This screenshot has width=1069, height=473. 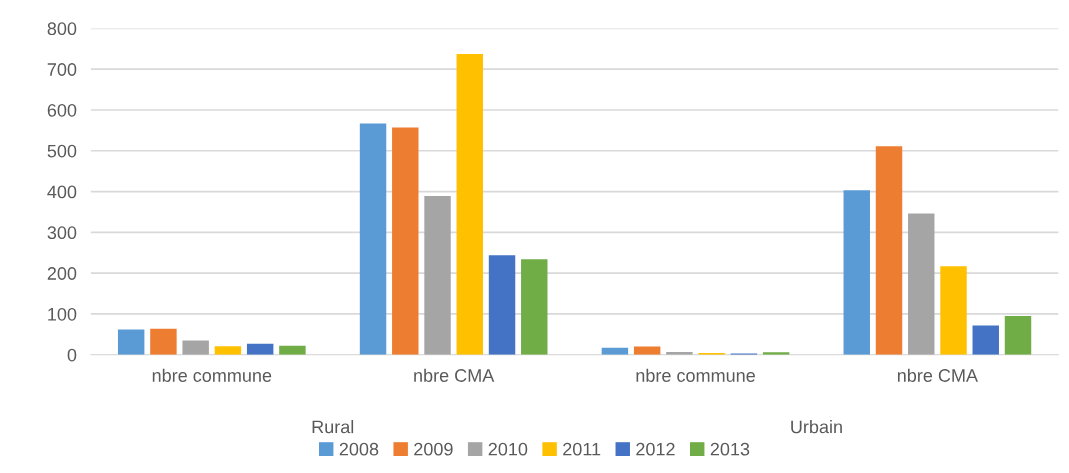 What do you see at coordinates (62, 273) in the screenshot?
I see `y-tick-label: 200` at bounding box center [62, 273].